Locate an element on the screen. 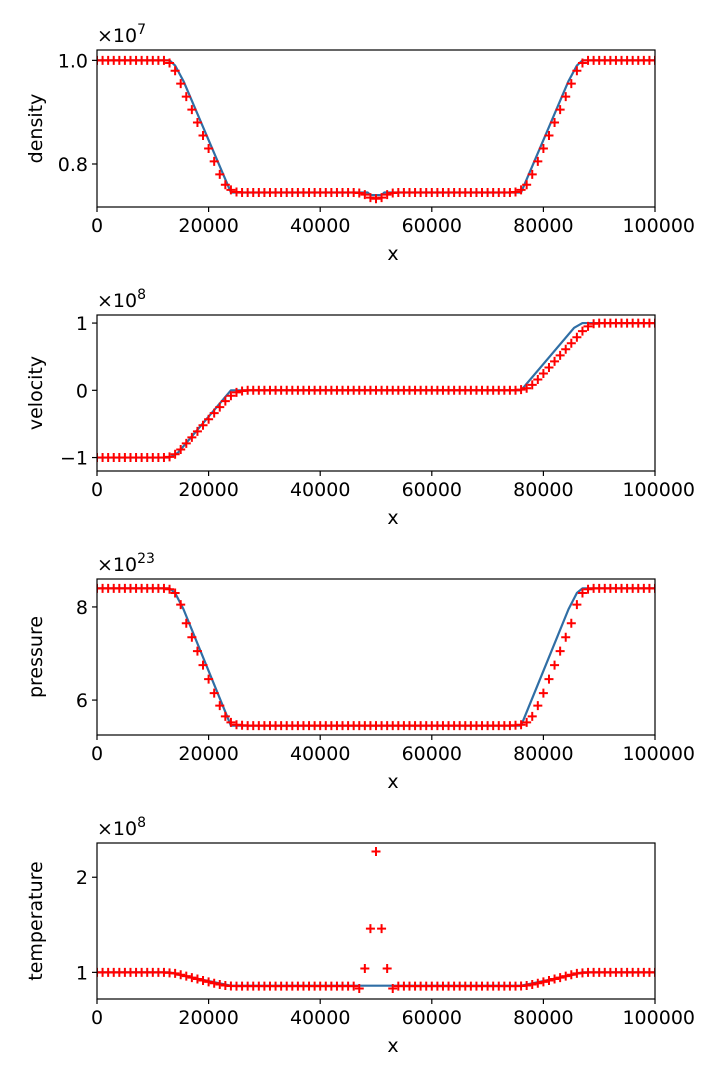 The image size is (720, 1084). y-tick-label: 1.0 is located at coordinates (73, 61).